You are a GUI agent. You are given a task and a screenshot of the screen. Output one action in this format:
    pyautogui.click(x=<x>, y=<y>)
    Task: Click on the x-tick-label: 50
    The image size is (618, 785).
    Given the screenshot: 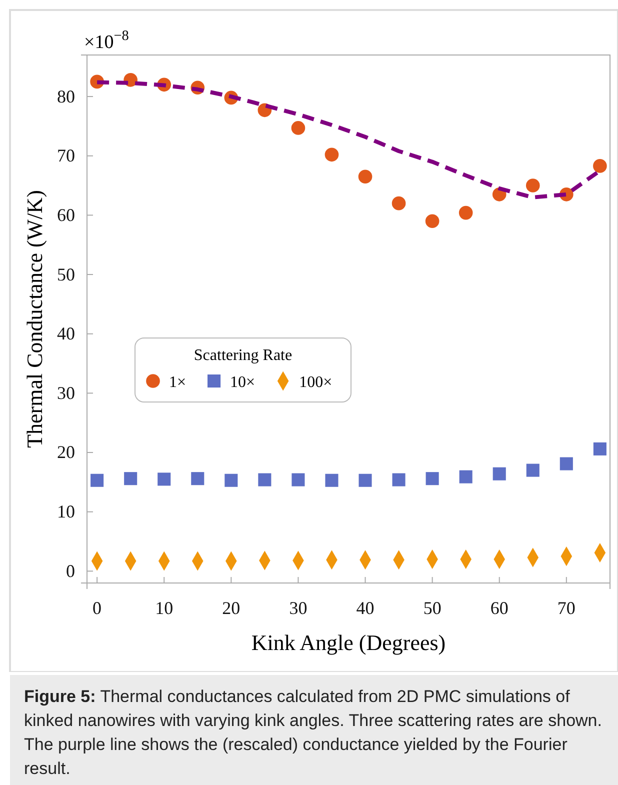 What is the action you would take?
    pyautogui.click(x=432, y=608)
    